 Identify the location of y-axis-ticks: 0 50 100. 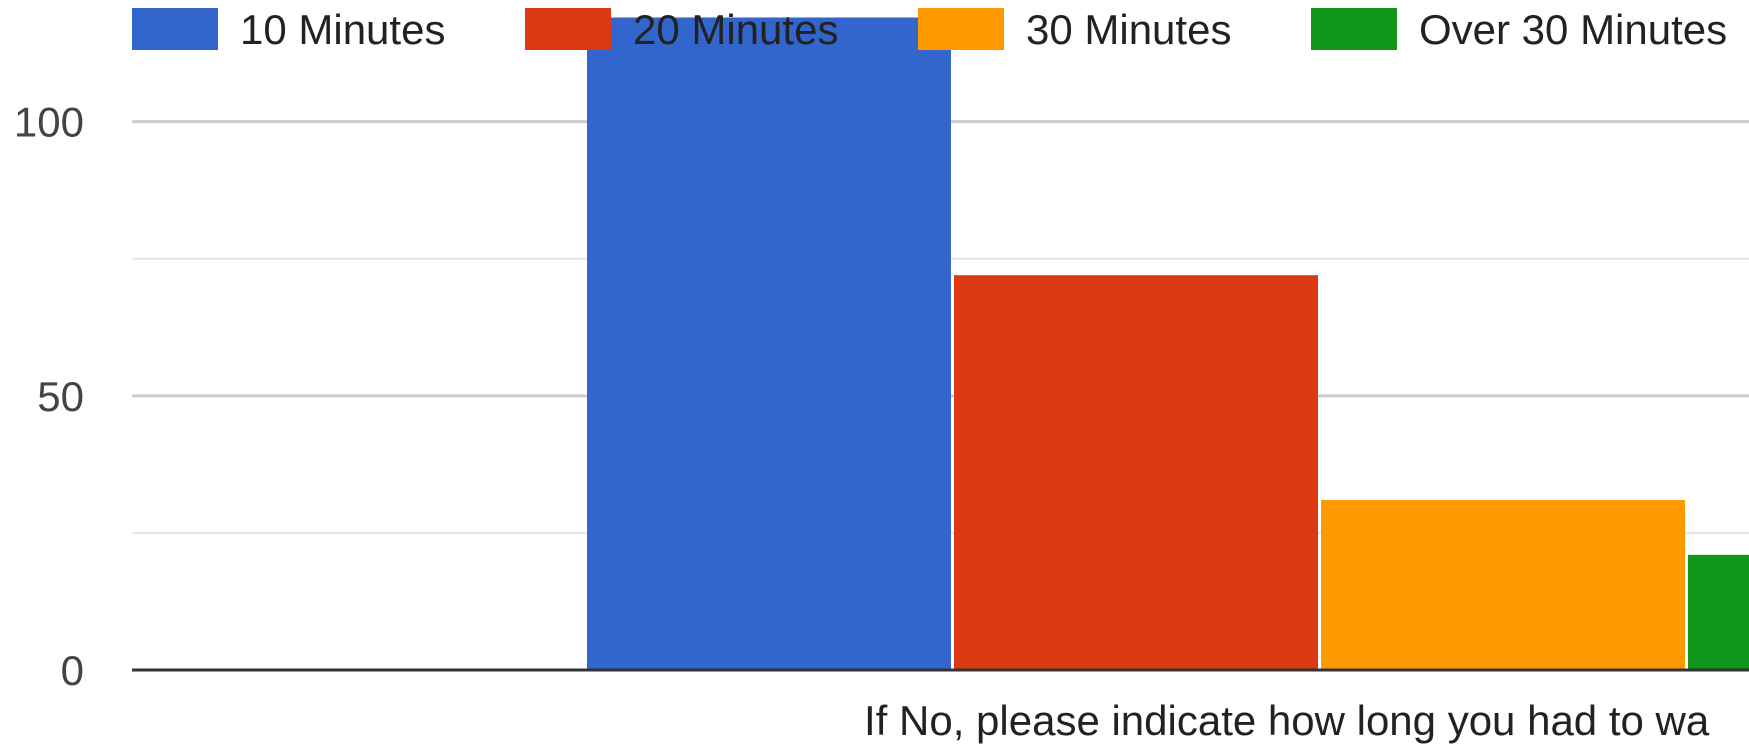
(49, 396).